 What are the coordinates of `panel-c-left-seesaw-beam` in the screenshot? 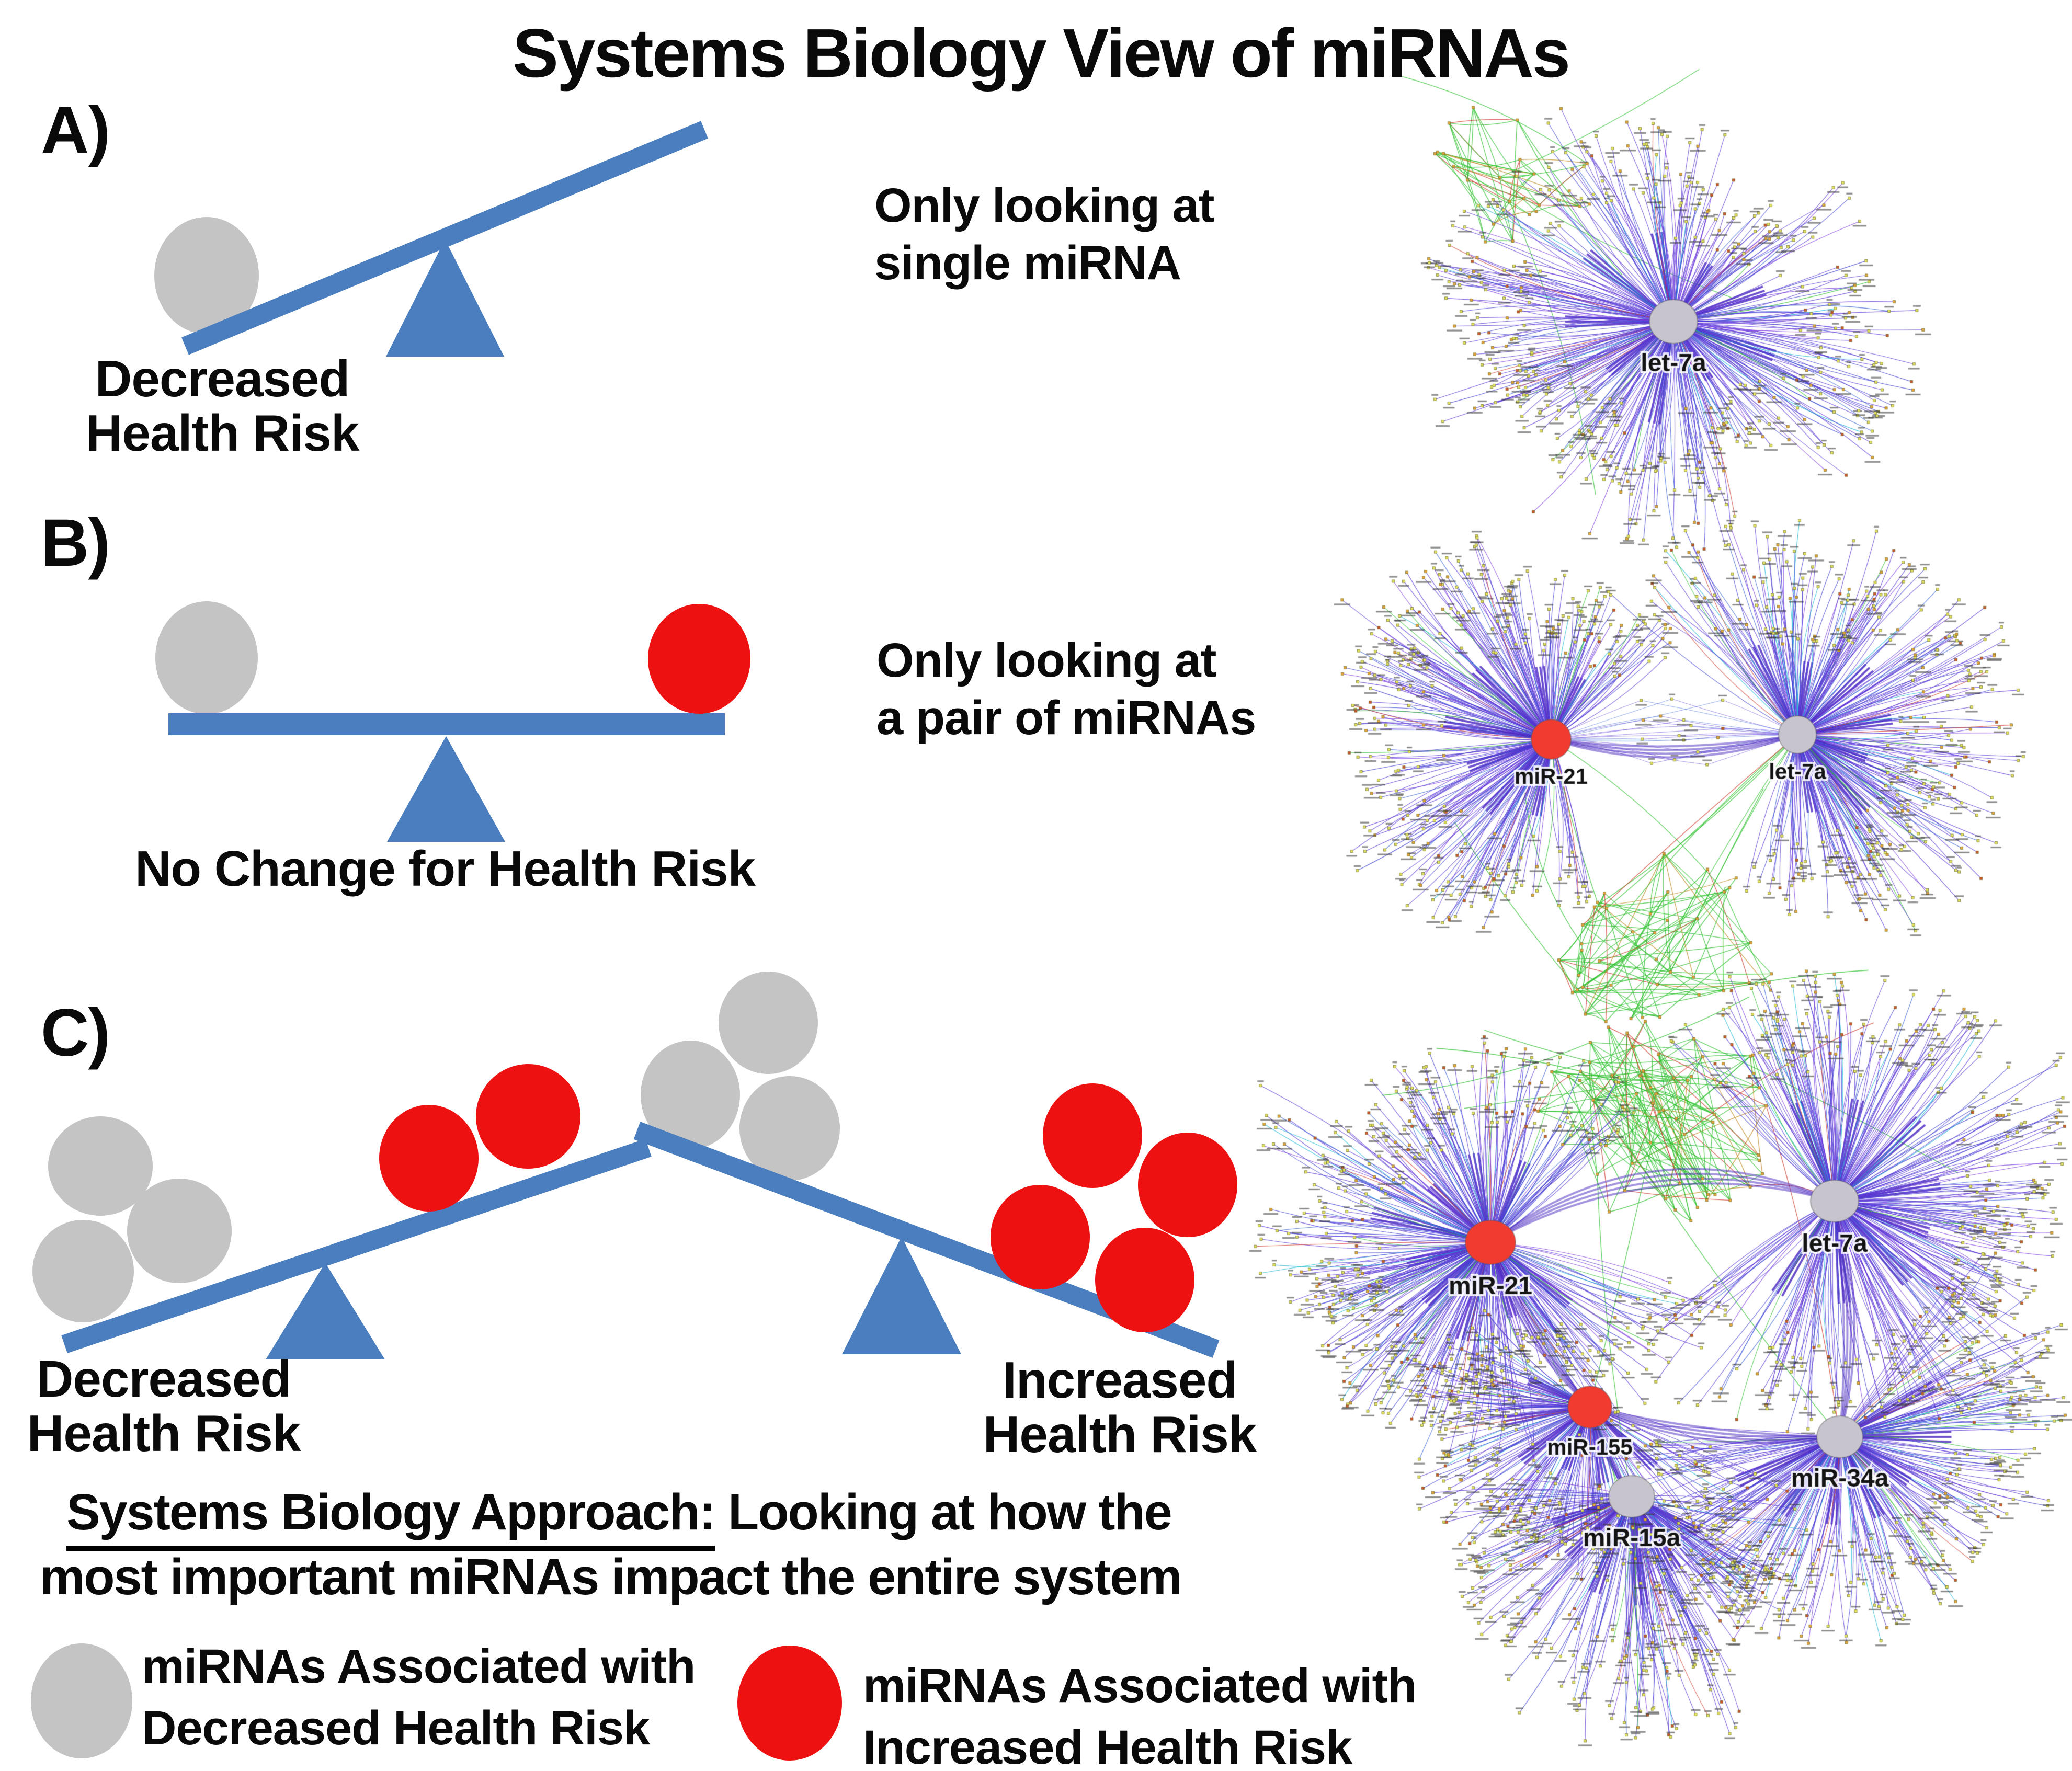 It's located at (356, 1246).